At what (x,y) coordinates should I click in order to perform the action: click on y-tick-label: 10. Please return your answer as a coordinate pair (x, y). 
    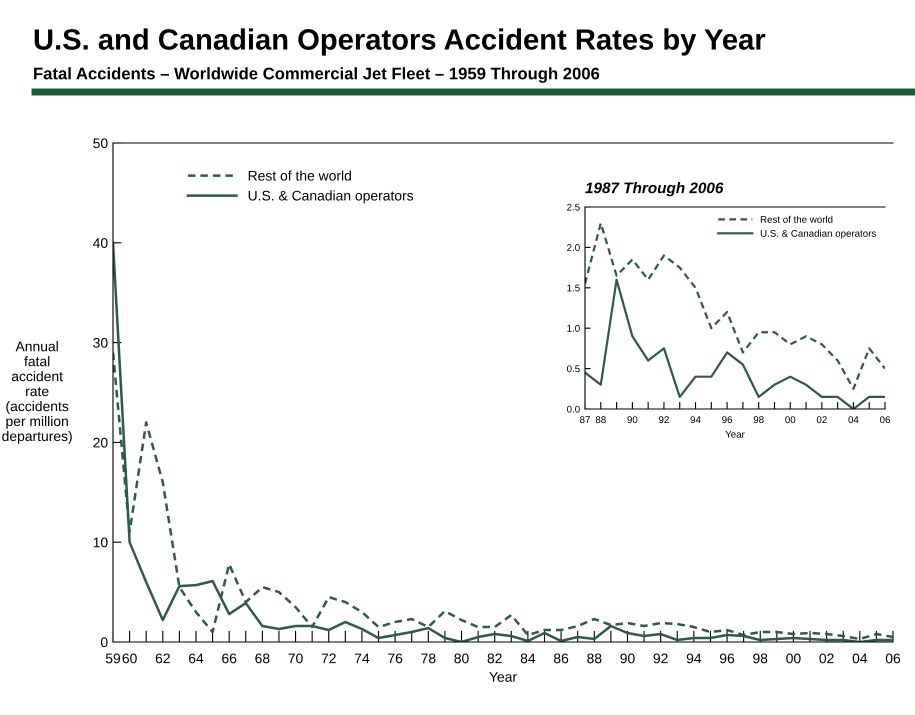
    Looking at the image, I should click on (101, 543).